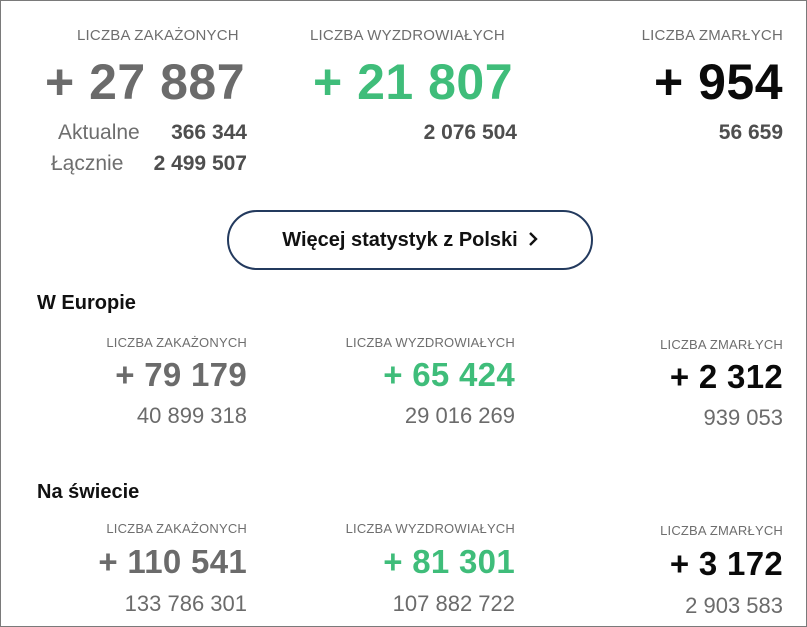 The height and width of the screenshot is (627, 807). What do you see at coordinates (158, 35) in the screenshot?
I see `poland-infected-label: LICZBA ZAKAŻONYCH` at bounding box center [158, 35].